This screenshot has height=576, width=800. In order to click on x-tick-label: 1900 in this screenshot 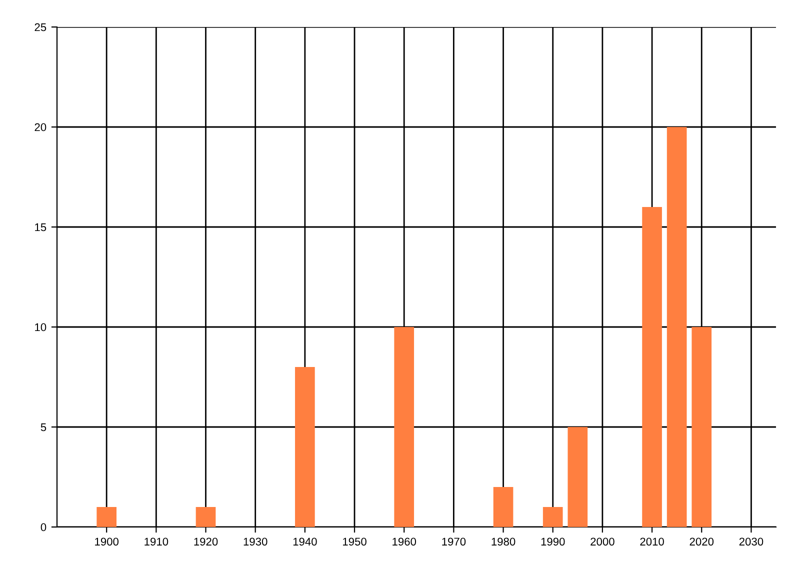, I will do `click(107, 542)`.